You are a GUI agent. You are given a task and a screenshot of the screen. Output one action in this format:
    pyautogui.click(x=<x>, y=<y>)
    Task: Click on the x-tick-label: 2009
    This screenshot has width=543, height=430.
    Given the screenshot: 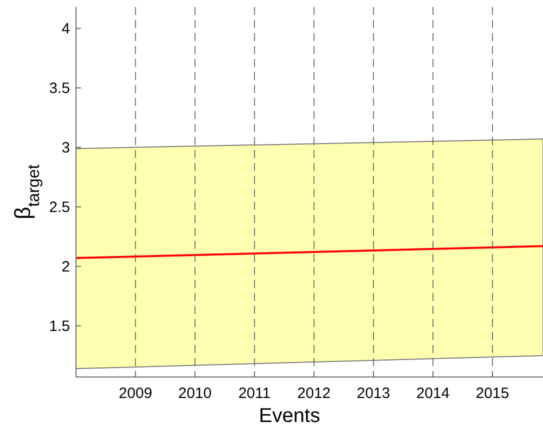 What is the action you would take?
    pyautogui.click(x=135, y=393)
    